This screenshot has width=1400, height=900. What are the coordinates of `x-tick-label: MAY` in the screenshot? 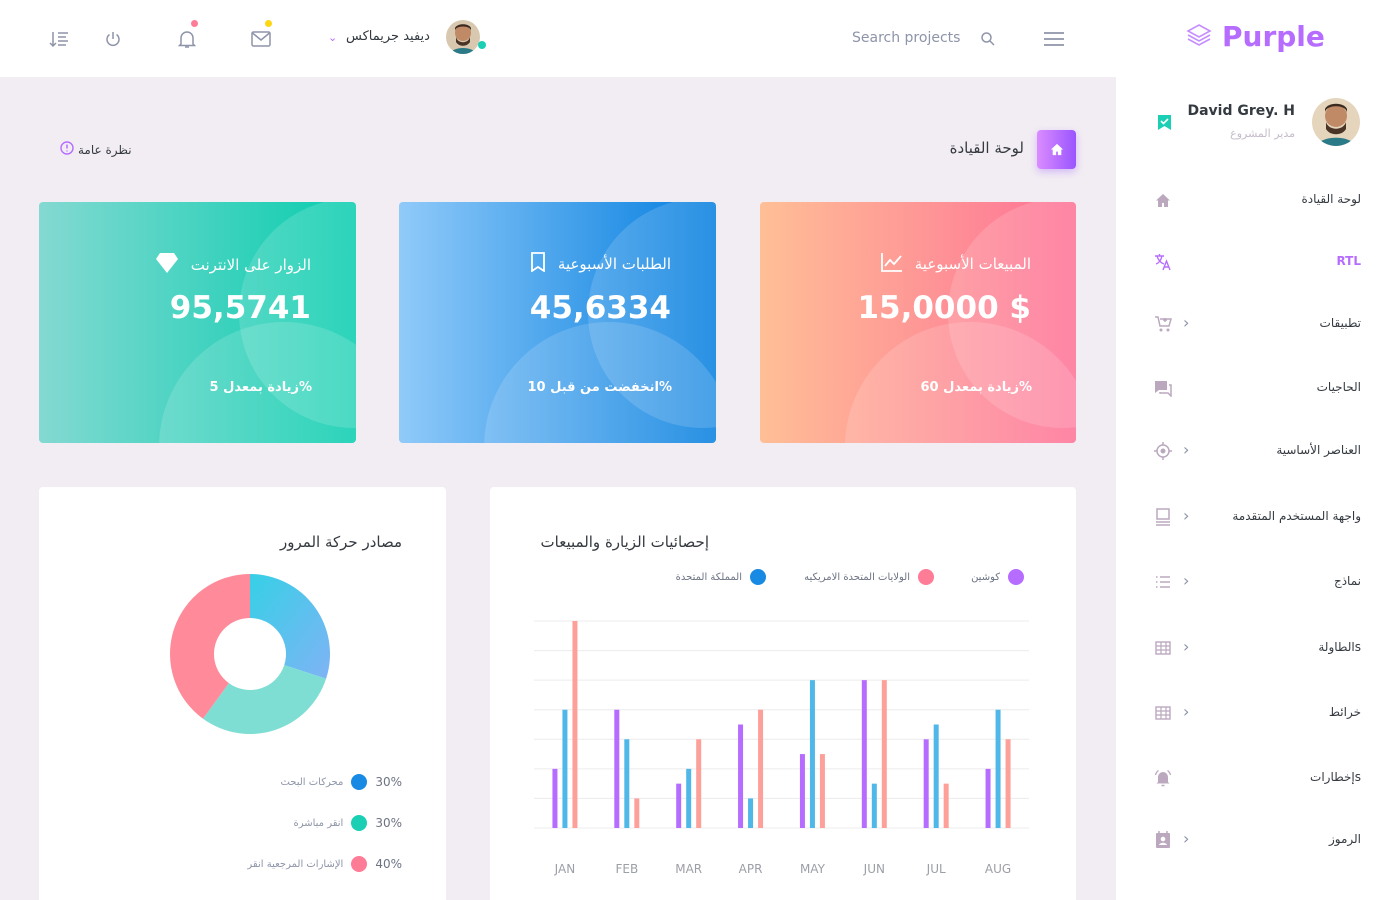 It's located at (813, 869).